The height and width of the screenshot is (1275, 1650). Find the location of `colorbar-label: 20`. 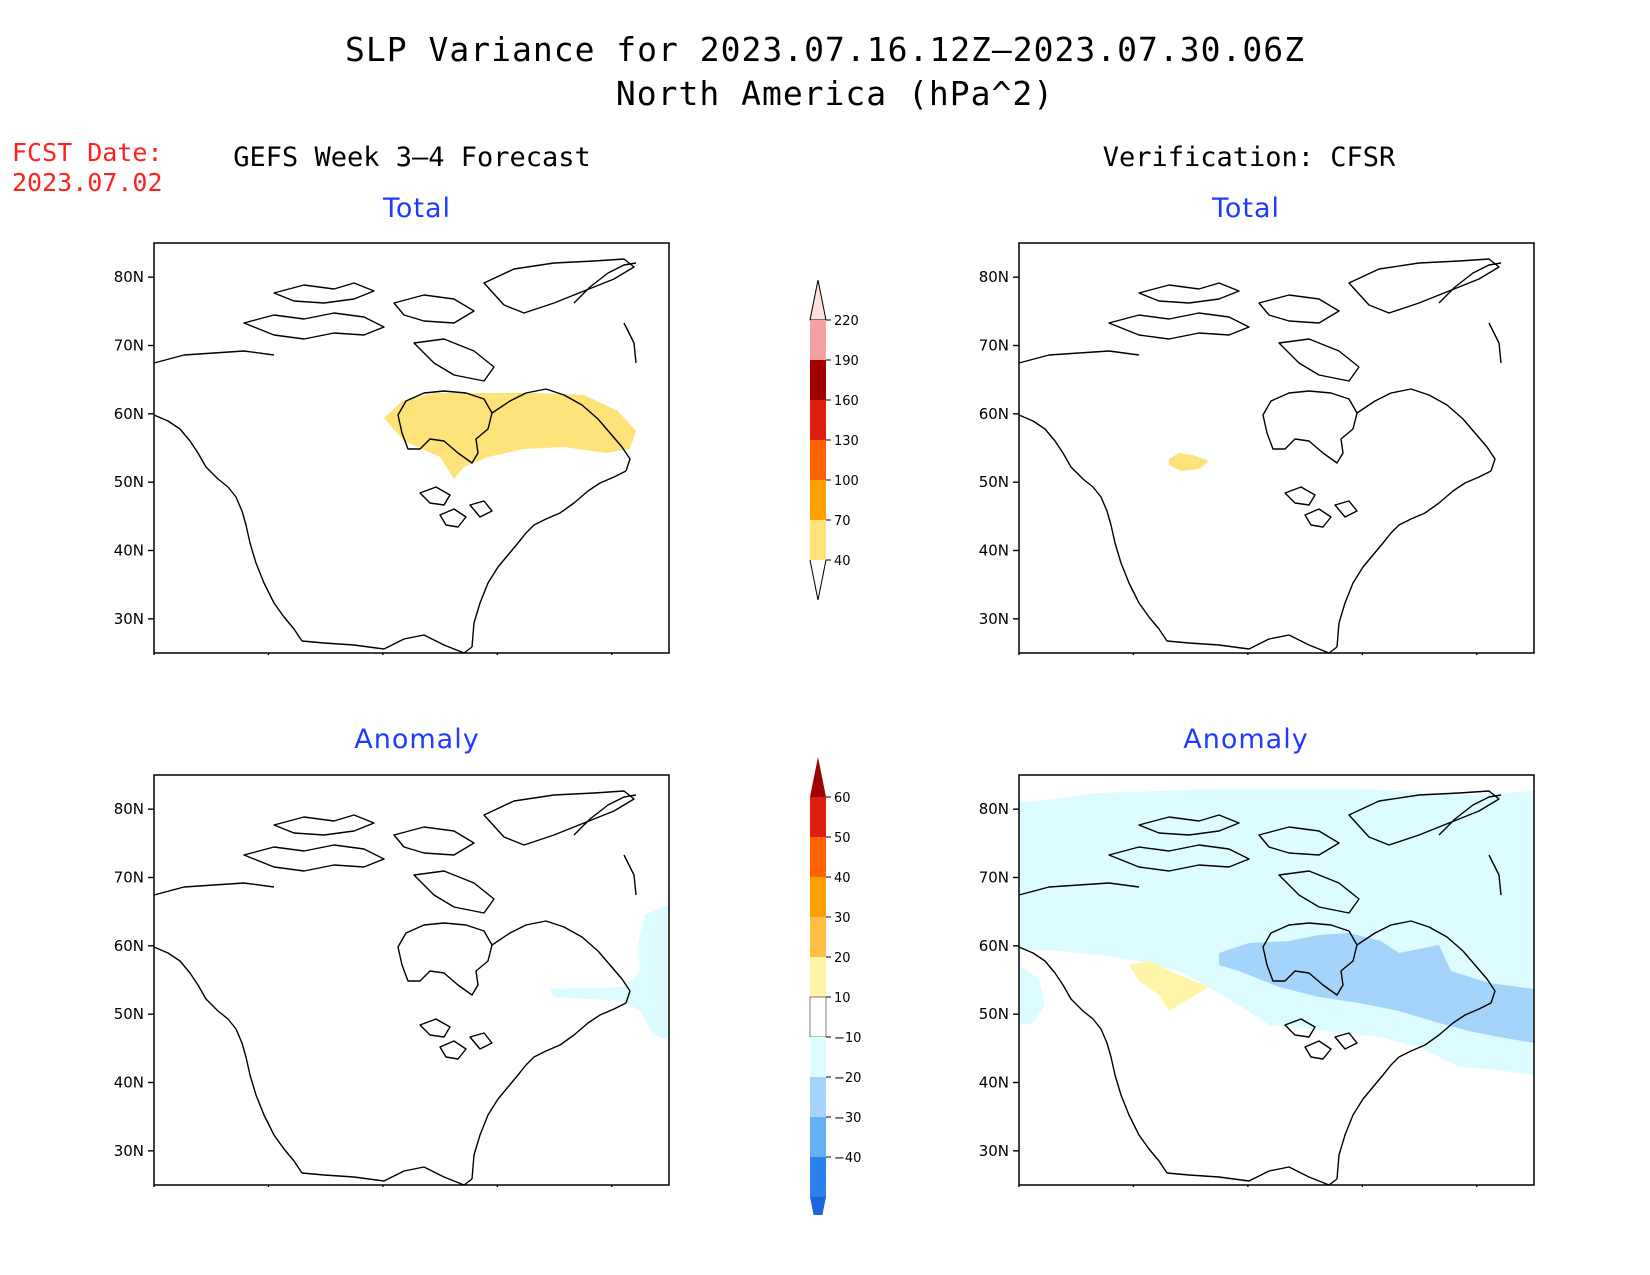

colorbar-label: 20 is located at coordinates (842, 958).